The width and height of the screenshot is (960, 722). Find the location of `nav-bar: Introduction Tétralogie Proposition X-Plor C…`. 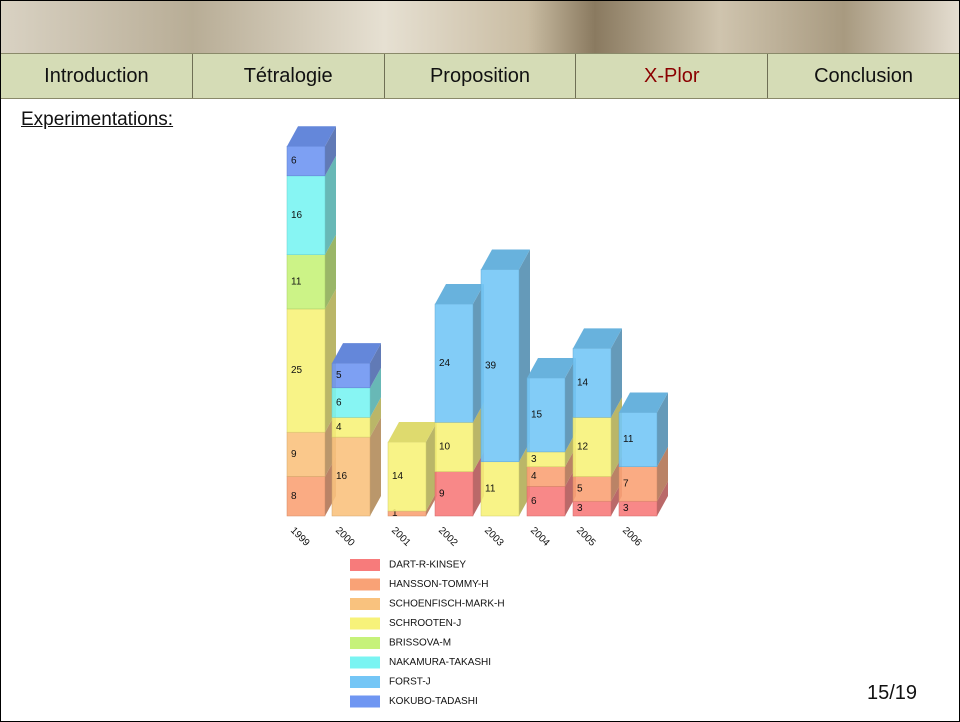

nav-bar: Introduction Tétralogie Proposition X-Plor C… is located at coordinates (480, 76).